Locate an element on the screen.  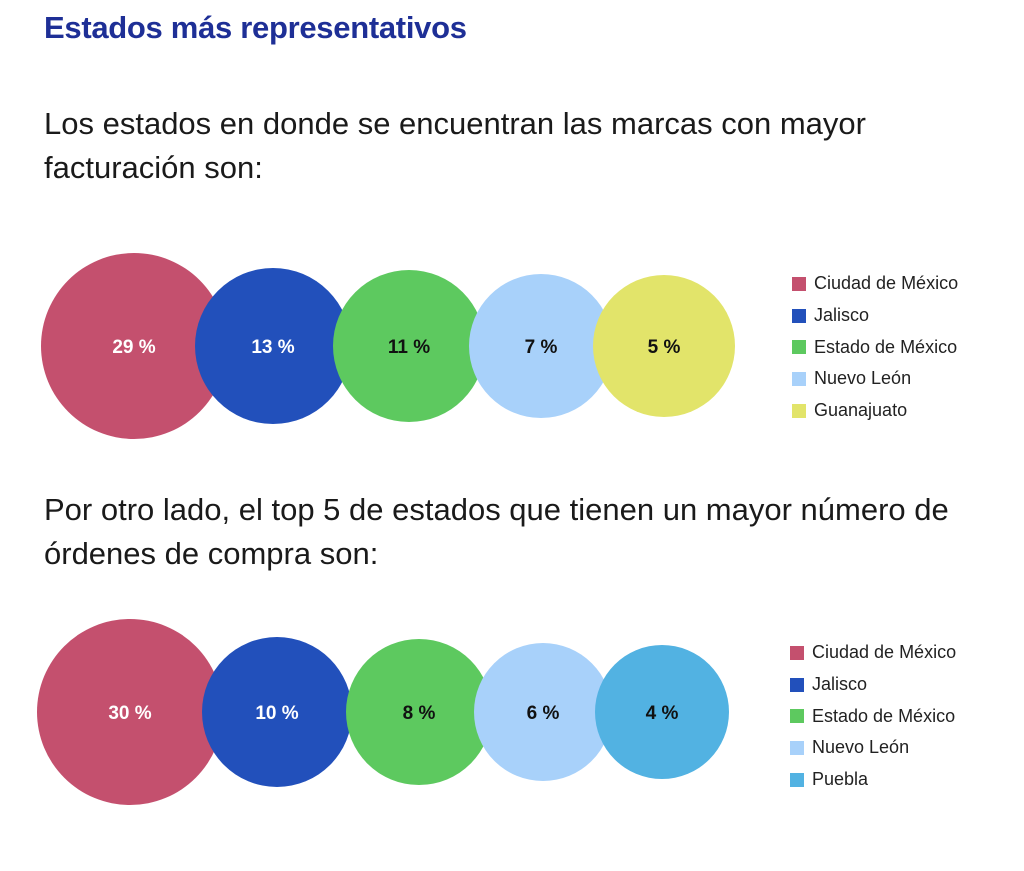
data-label: 10 % is located at coordinates (276, 713).